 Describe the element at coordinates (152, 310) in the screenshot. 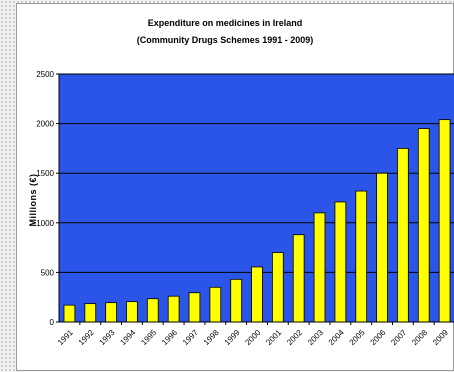

I see `bar-1995` at that location.